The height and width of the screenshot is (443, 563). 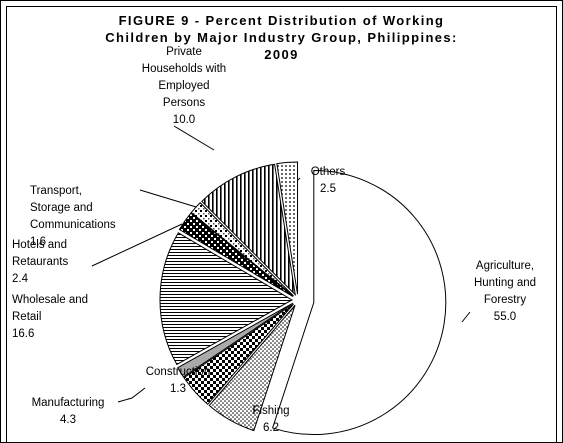 What do you see at coordinates (68, 403) in the screenshot?
I see `category-label: Manufacturing` at bounding box center [68, 403].